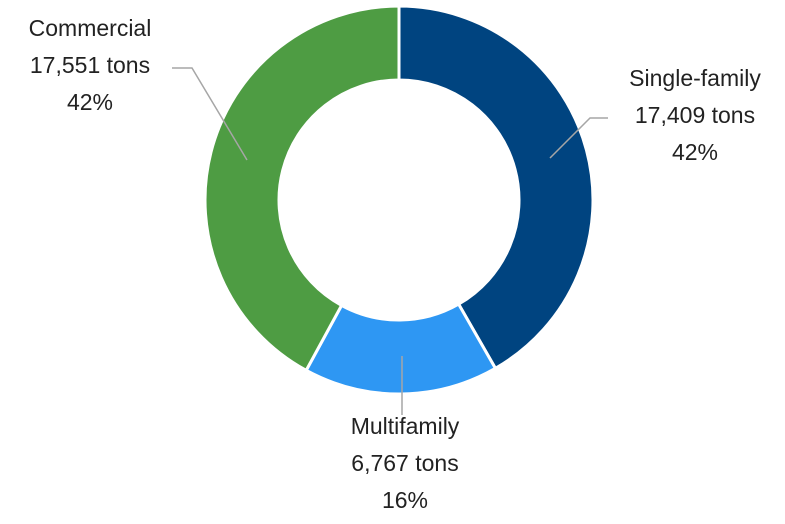 The image size is (785, 524). What do you see at coordinates (695, 78) in the screenshot?
I see `category-label: Single-family` at bounding box center [695, 78].